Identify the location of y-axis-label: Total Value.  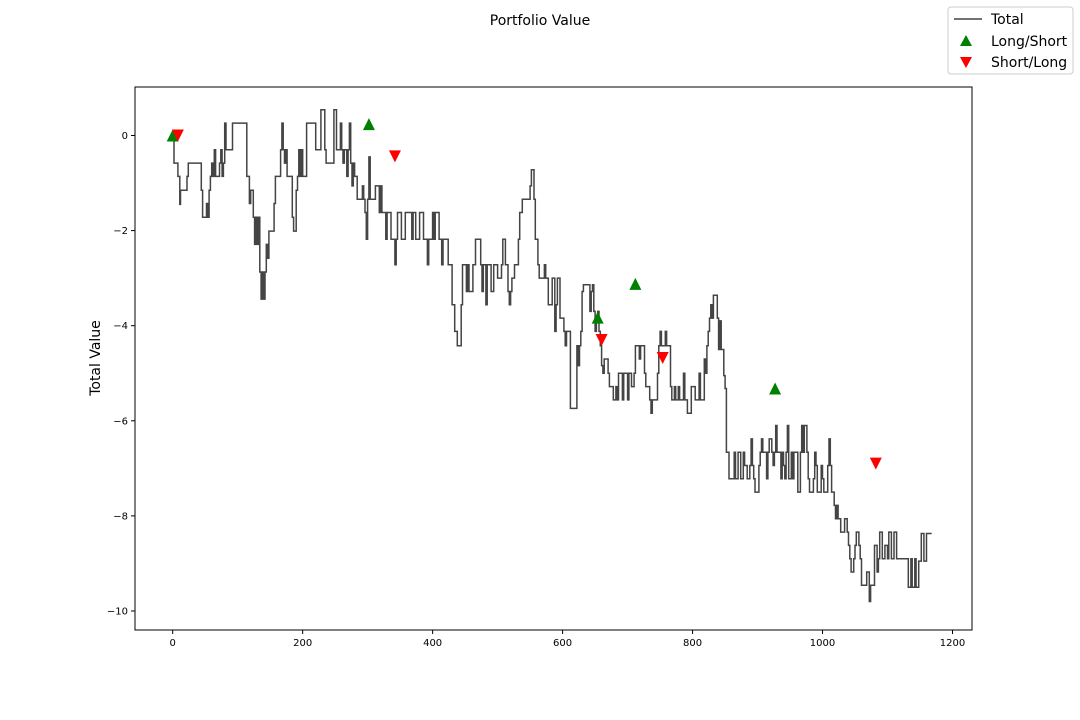
(96, 358).